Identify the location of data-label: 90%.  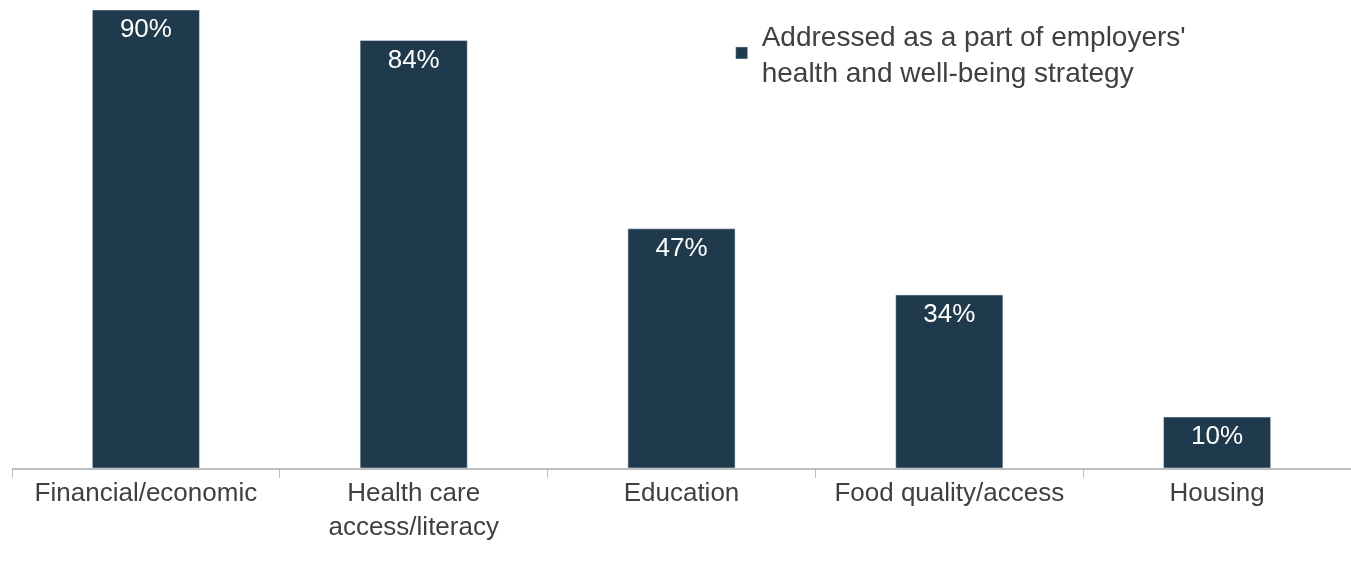
(145, 28).